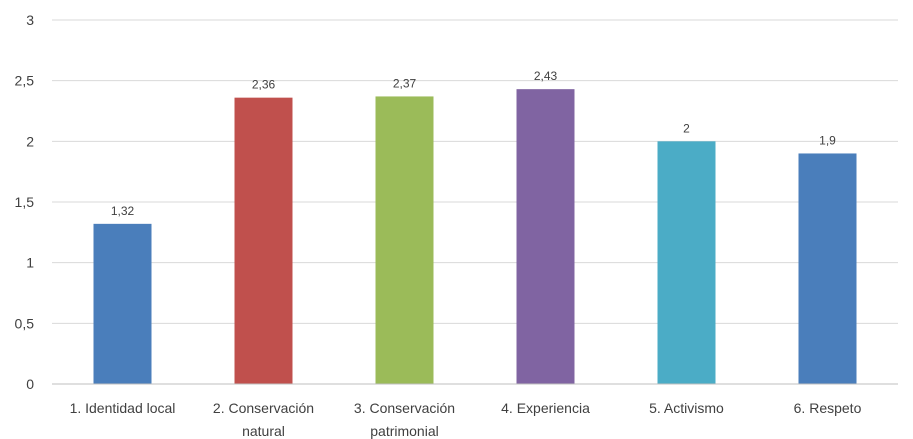 The height and width of the screenshot is (439, 913). What do you see at coordinates (546, 76) in the screenshot?
I see `data-label: 2,43` at bounding box center [546, 76].